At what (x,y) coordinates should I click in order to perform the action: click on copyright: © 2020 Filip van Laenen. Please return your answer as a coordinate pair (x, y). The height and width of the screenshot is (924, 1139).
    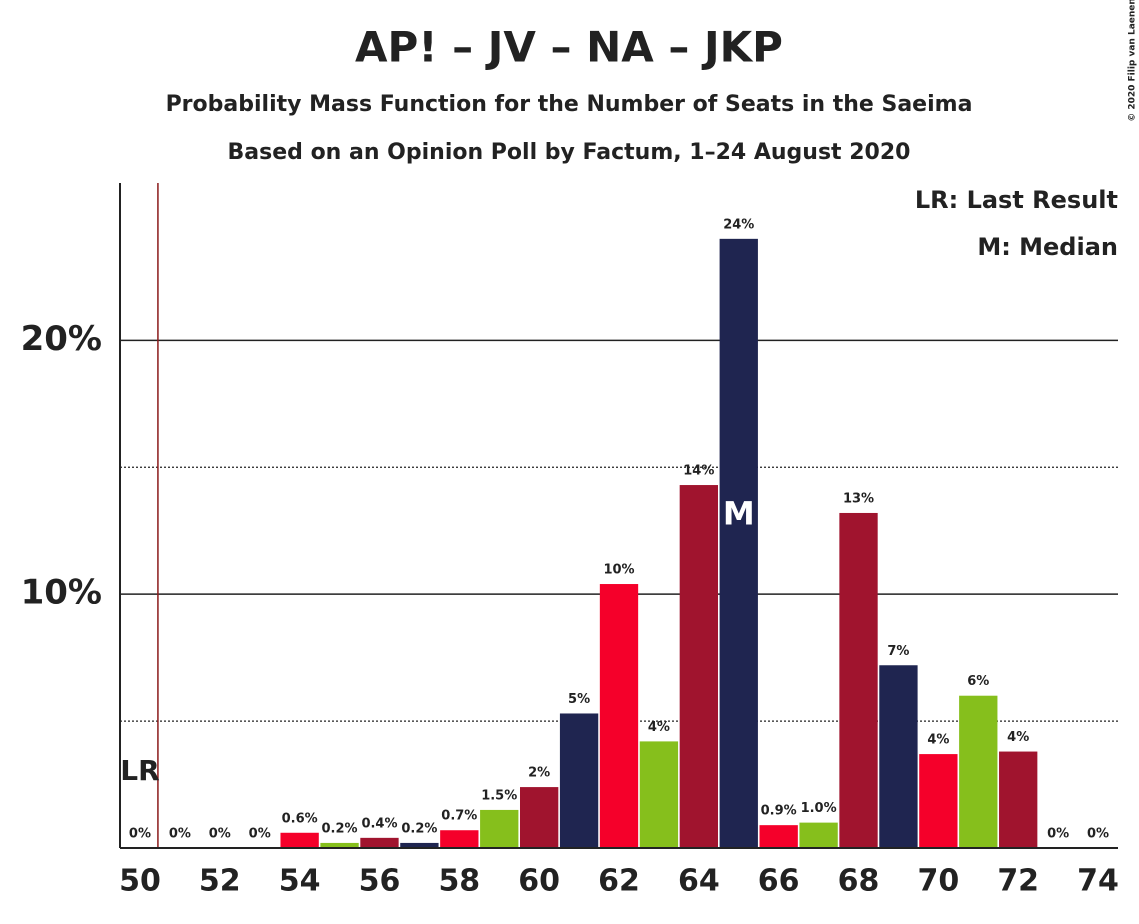
    Looking at the image, I should click on (1133, 61).